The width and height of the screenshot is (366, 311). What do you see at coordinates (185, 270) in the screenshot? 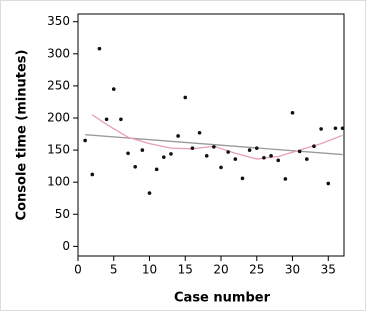
I see `x-tick-label: 15` at bounding box center [185, 270].